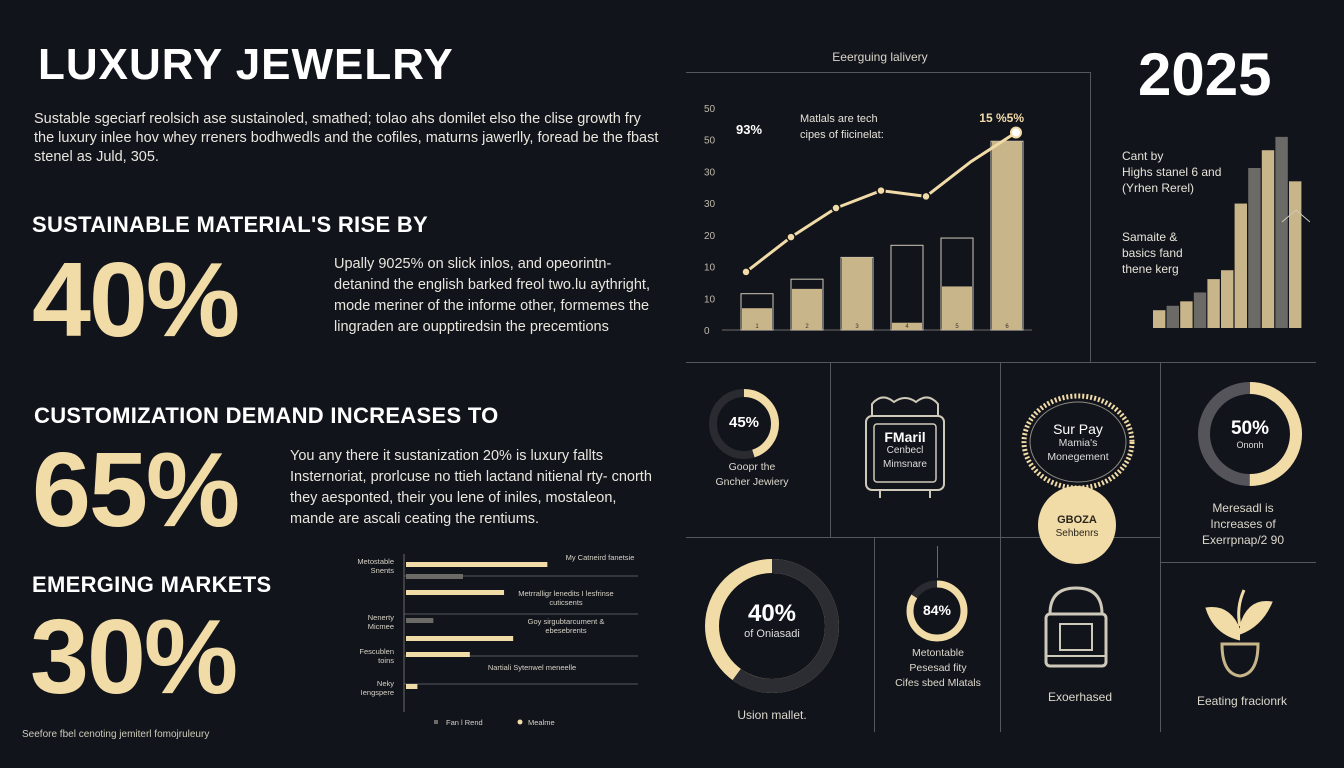  I want to click on hbar-row-label: Metostable, so click(375, 561).